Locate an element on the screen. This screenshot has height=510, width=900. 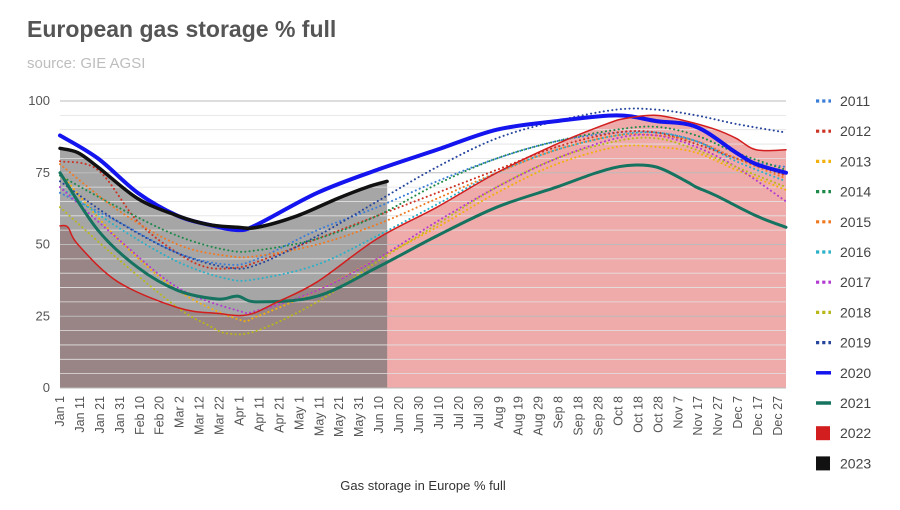
legend-label-2018: 2018 is located at coordinates (855, 312).